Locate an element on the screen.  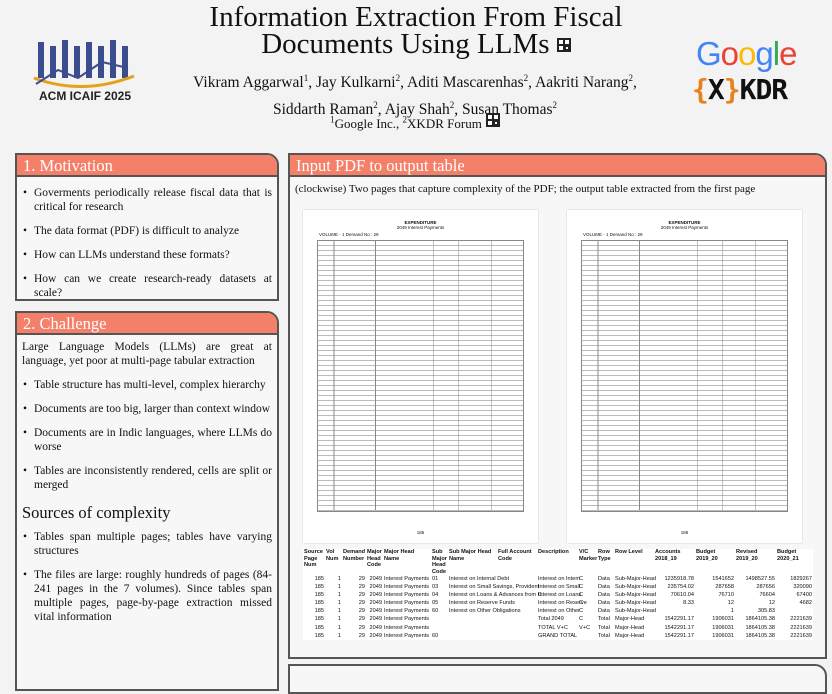
aff-name: Google Inc. is located at coordinates (365, 123).